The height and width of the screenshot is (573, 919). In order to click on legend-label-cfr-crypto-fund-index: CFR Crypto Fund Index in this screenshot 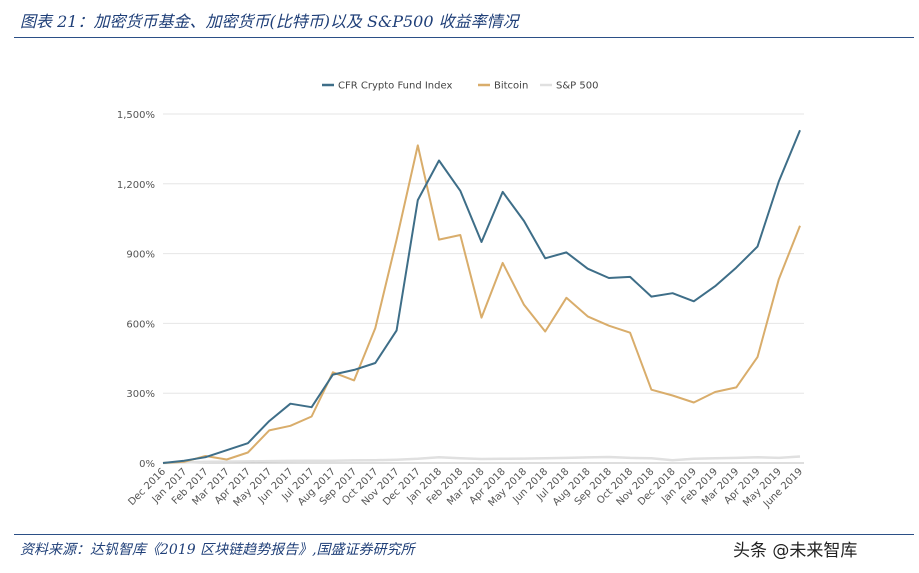, I will do `click(395, 86)`.